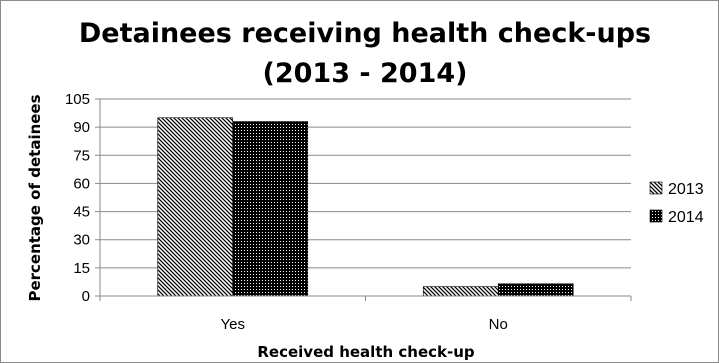  What do you see at coordinates (460, 291) in the screenshot?
I see `bar-2013-no` at bounding box center [460, 291].